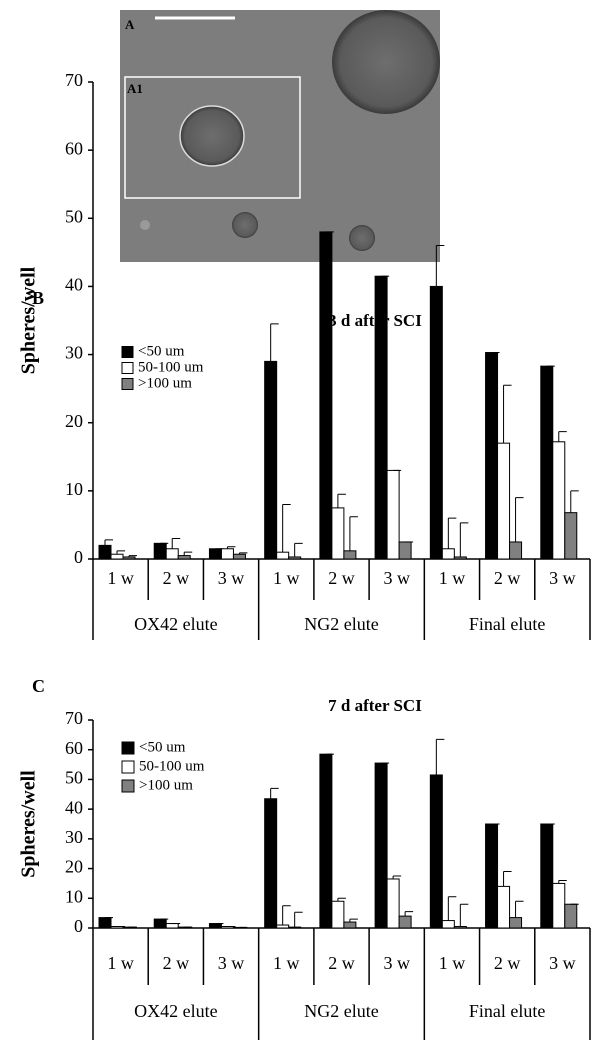 This screenshot has height=1050, width=603. What do you see at coordinates (130, 24) in the screenshot?
I see `panel-label: A` at bounding box center [130, 24].